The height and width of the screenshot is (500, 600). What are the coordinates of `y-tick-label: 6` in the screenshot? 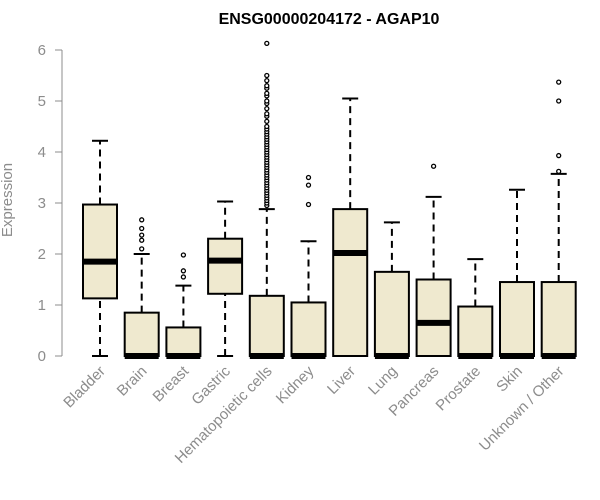 It's located at (42, 50).